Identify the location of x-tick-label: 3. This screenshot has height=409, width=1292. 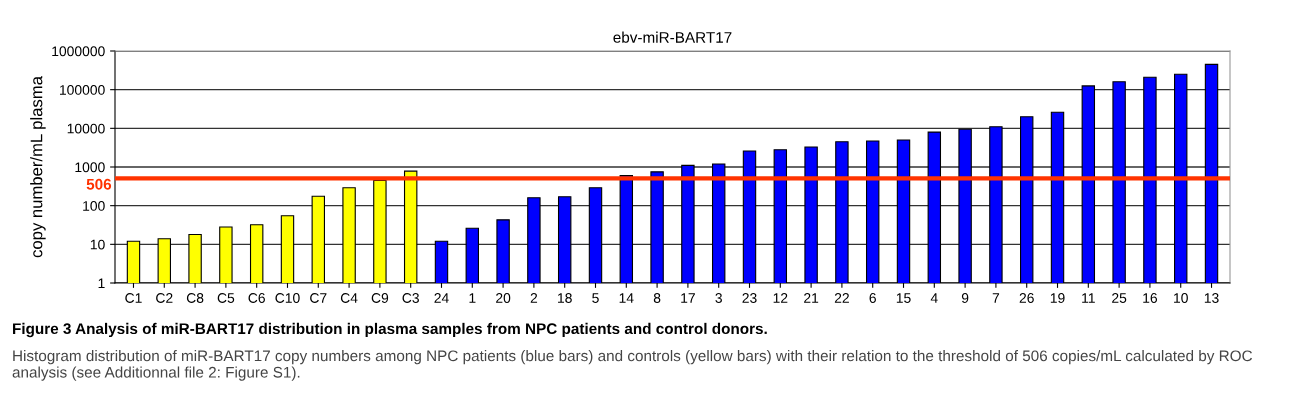
(718, 298).